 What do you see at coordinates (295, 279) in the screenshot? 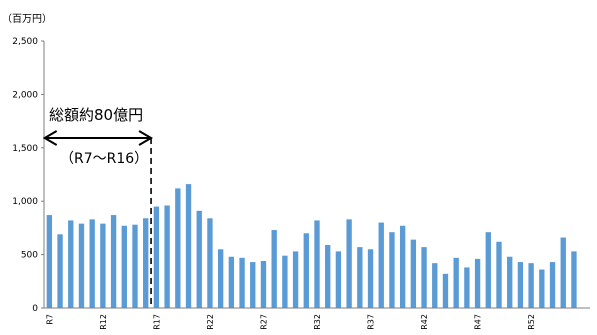
I see `bar-R30` at bounding box center [295, 279].